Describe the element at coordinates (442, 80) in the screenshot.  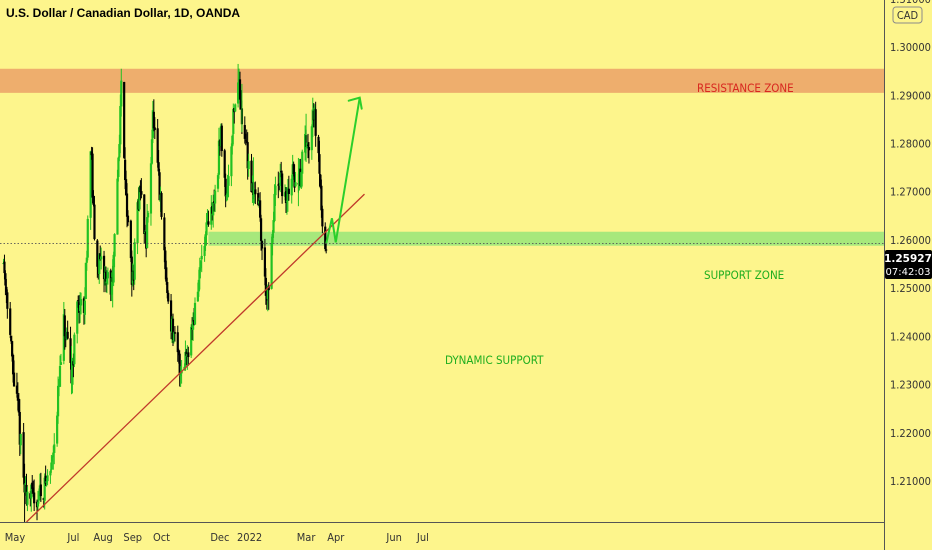
I see `resistance-zone` at that location.